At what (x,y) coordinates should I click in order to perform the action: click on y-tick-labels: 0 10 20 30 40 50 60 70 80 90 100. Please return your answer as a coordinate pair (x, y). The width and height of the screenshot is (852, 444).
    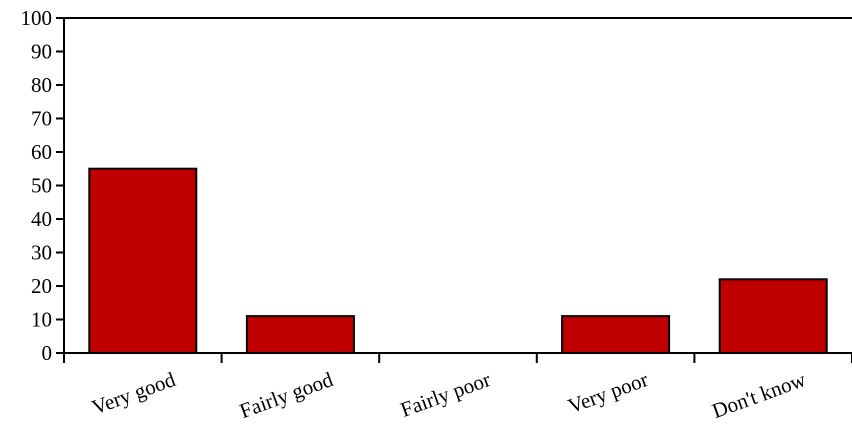
    Looking at the image, I should click on (37, 185).